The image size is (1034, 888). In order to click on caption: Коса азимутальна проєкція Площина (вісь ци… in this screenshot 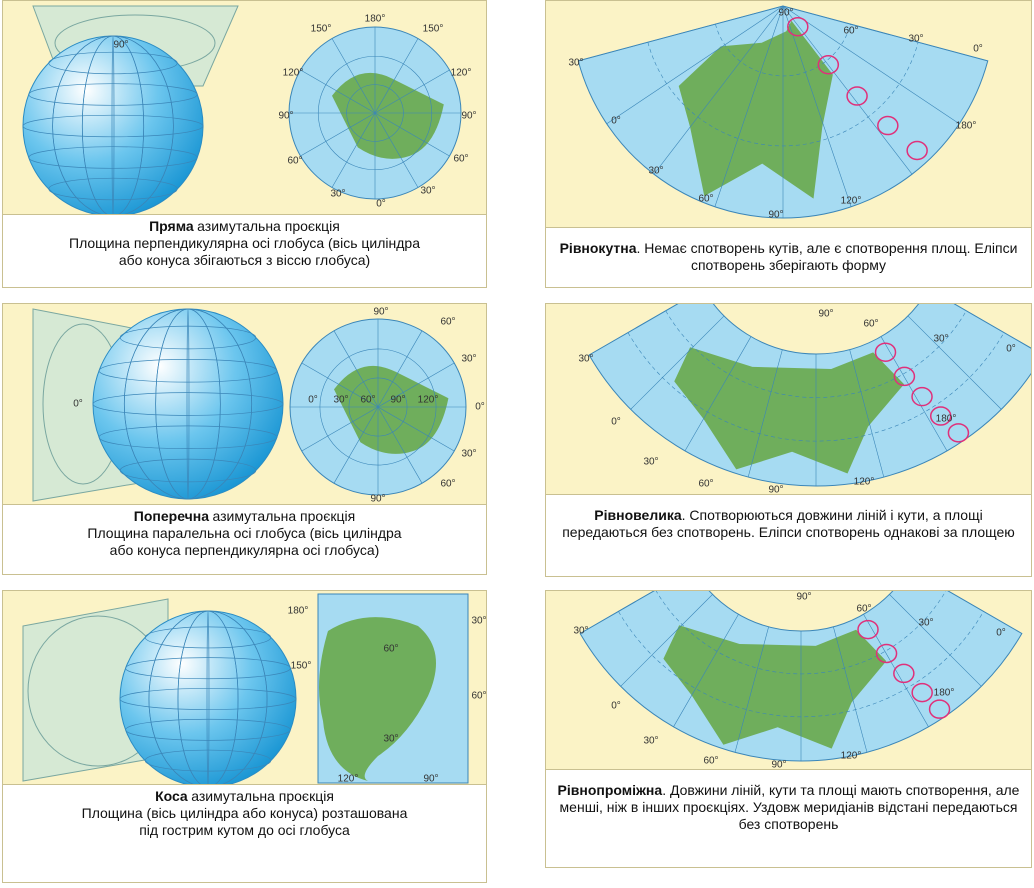, I will do `click(244, 834)`.